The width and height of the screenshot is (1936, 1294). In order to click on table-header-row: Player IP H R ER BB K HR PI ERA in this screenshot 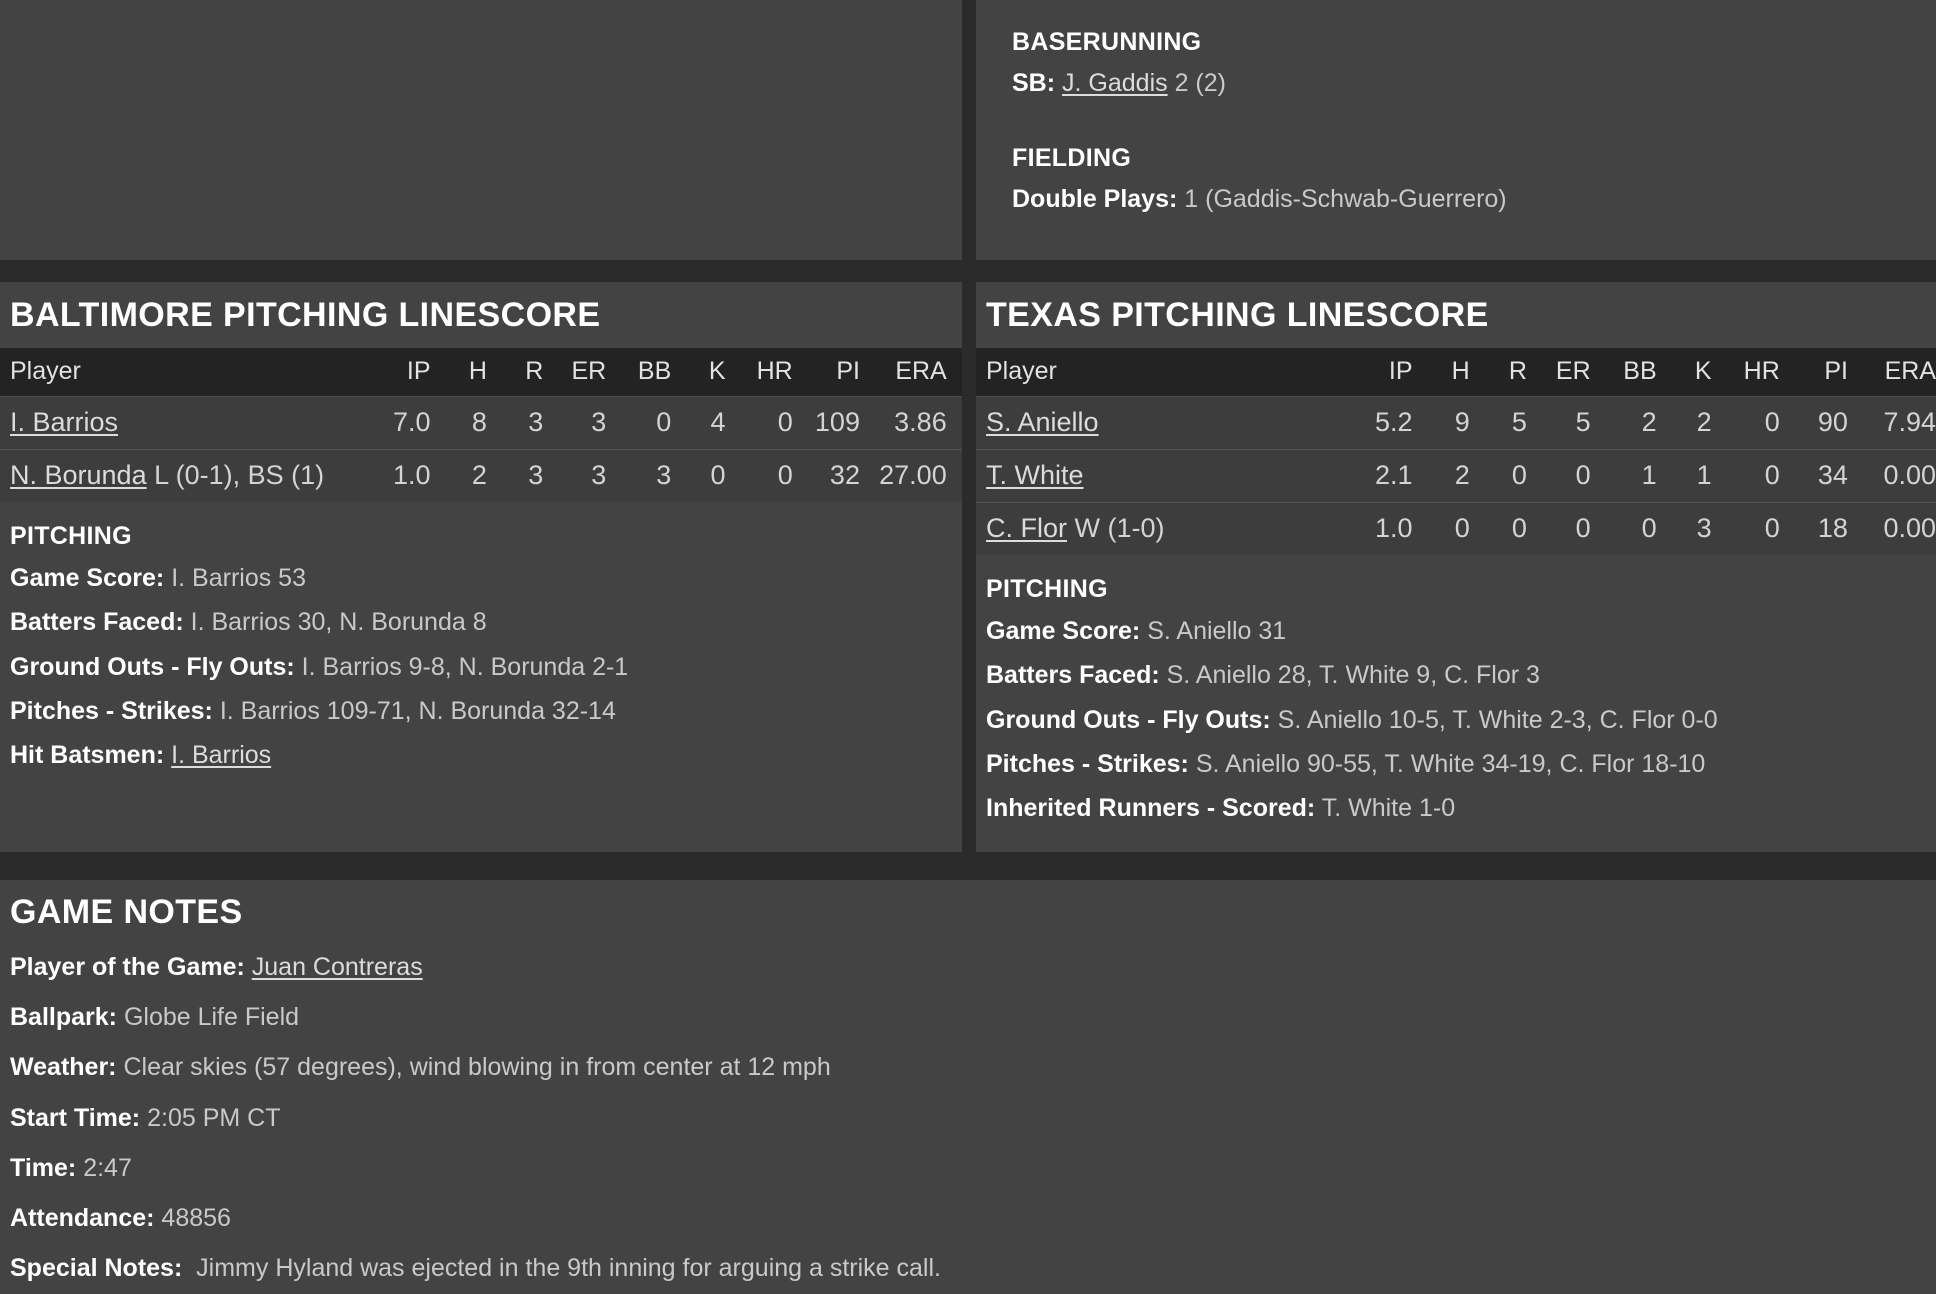, I will do `click(1456, 372)`.